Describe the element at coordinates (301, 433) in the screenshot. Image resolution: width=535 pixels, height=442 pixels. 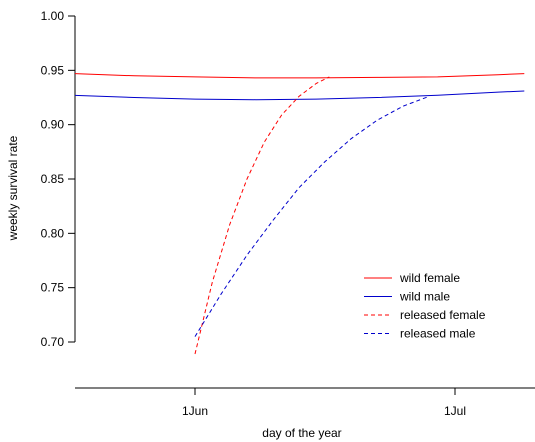
I see `x-axis-title: day of the year` at that location.